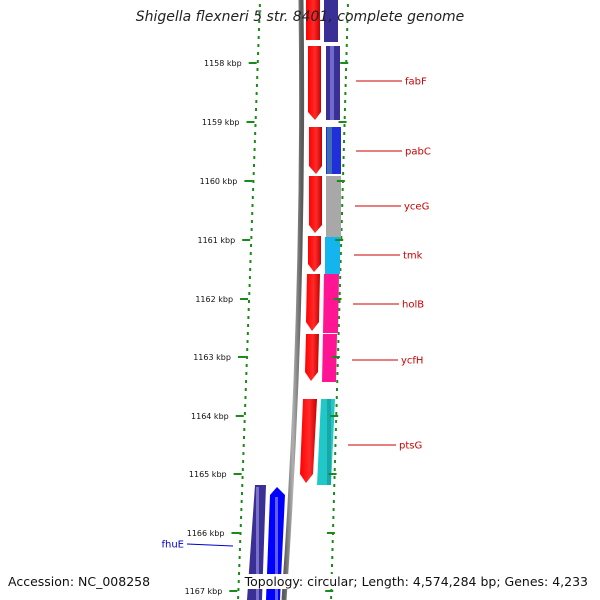  Describe the element at coordinates (413, 305) in the screenshot. I see `gene-label-holB: holB` at that location.